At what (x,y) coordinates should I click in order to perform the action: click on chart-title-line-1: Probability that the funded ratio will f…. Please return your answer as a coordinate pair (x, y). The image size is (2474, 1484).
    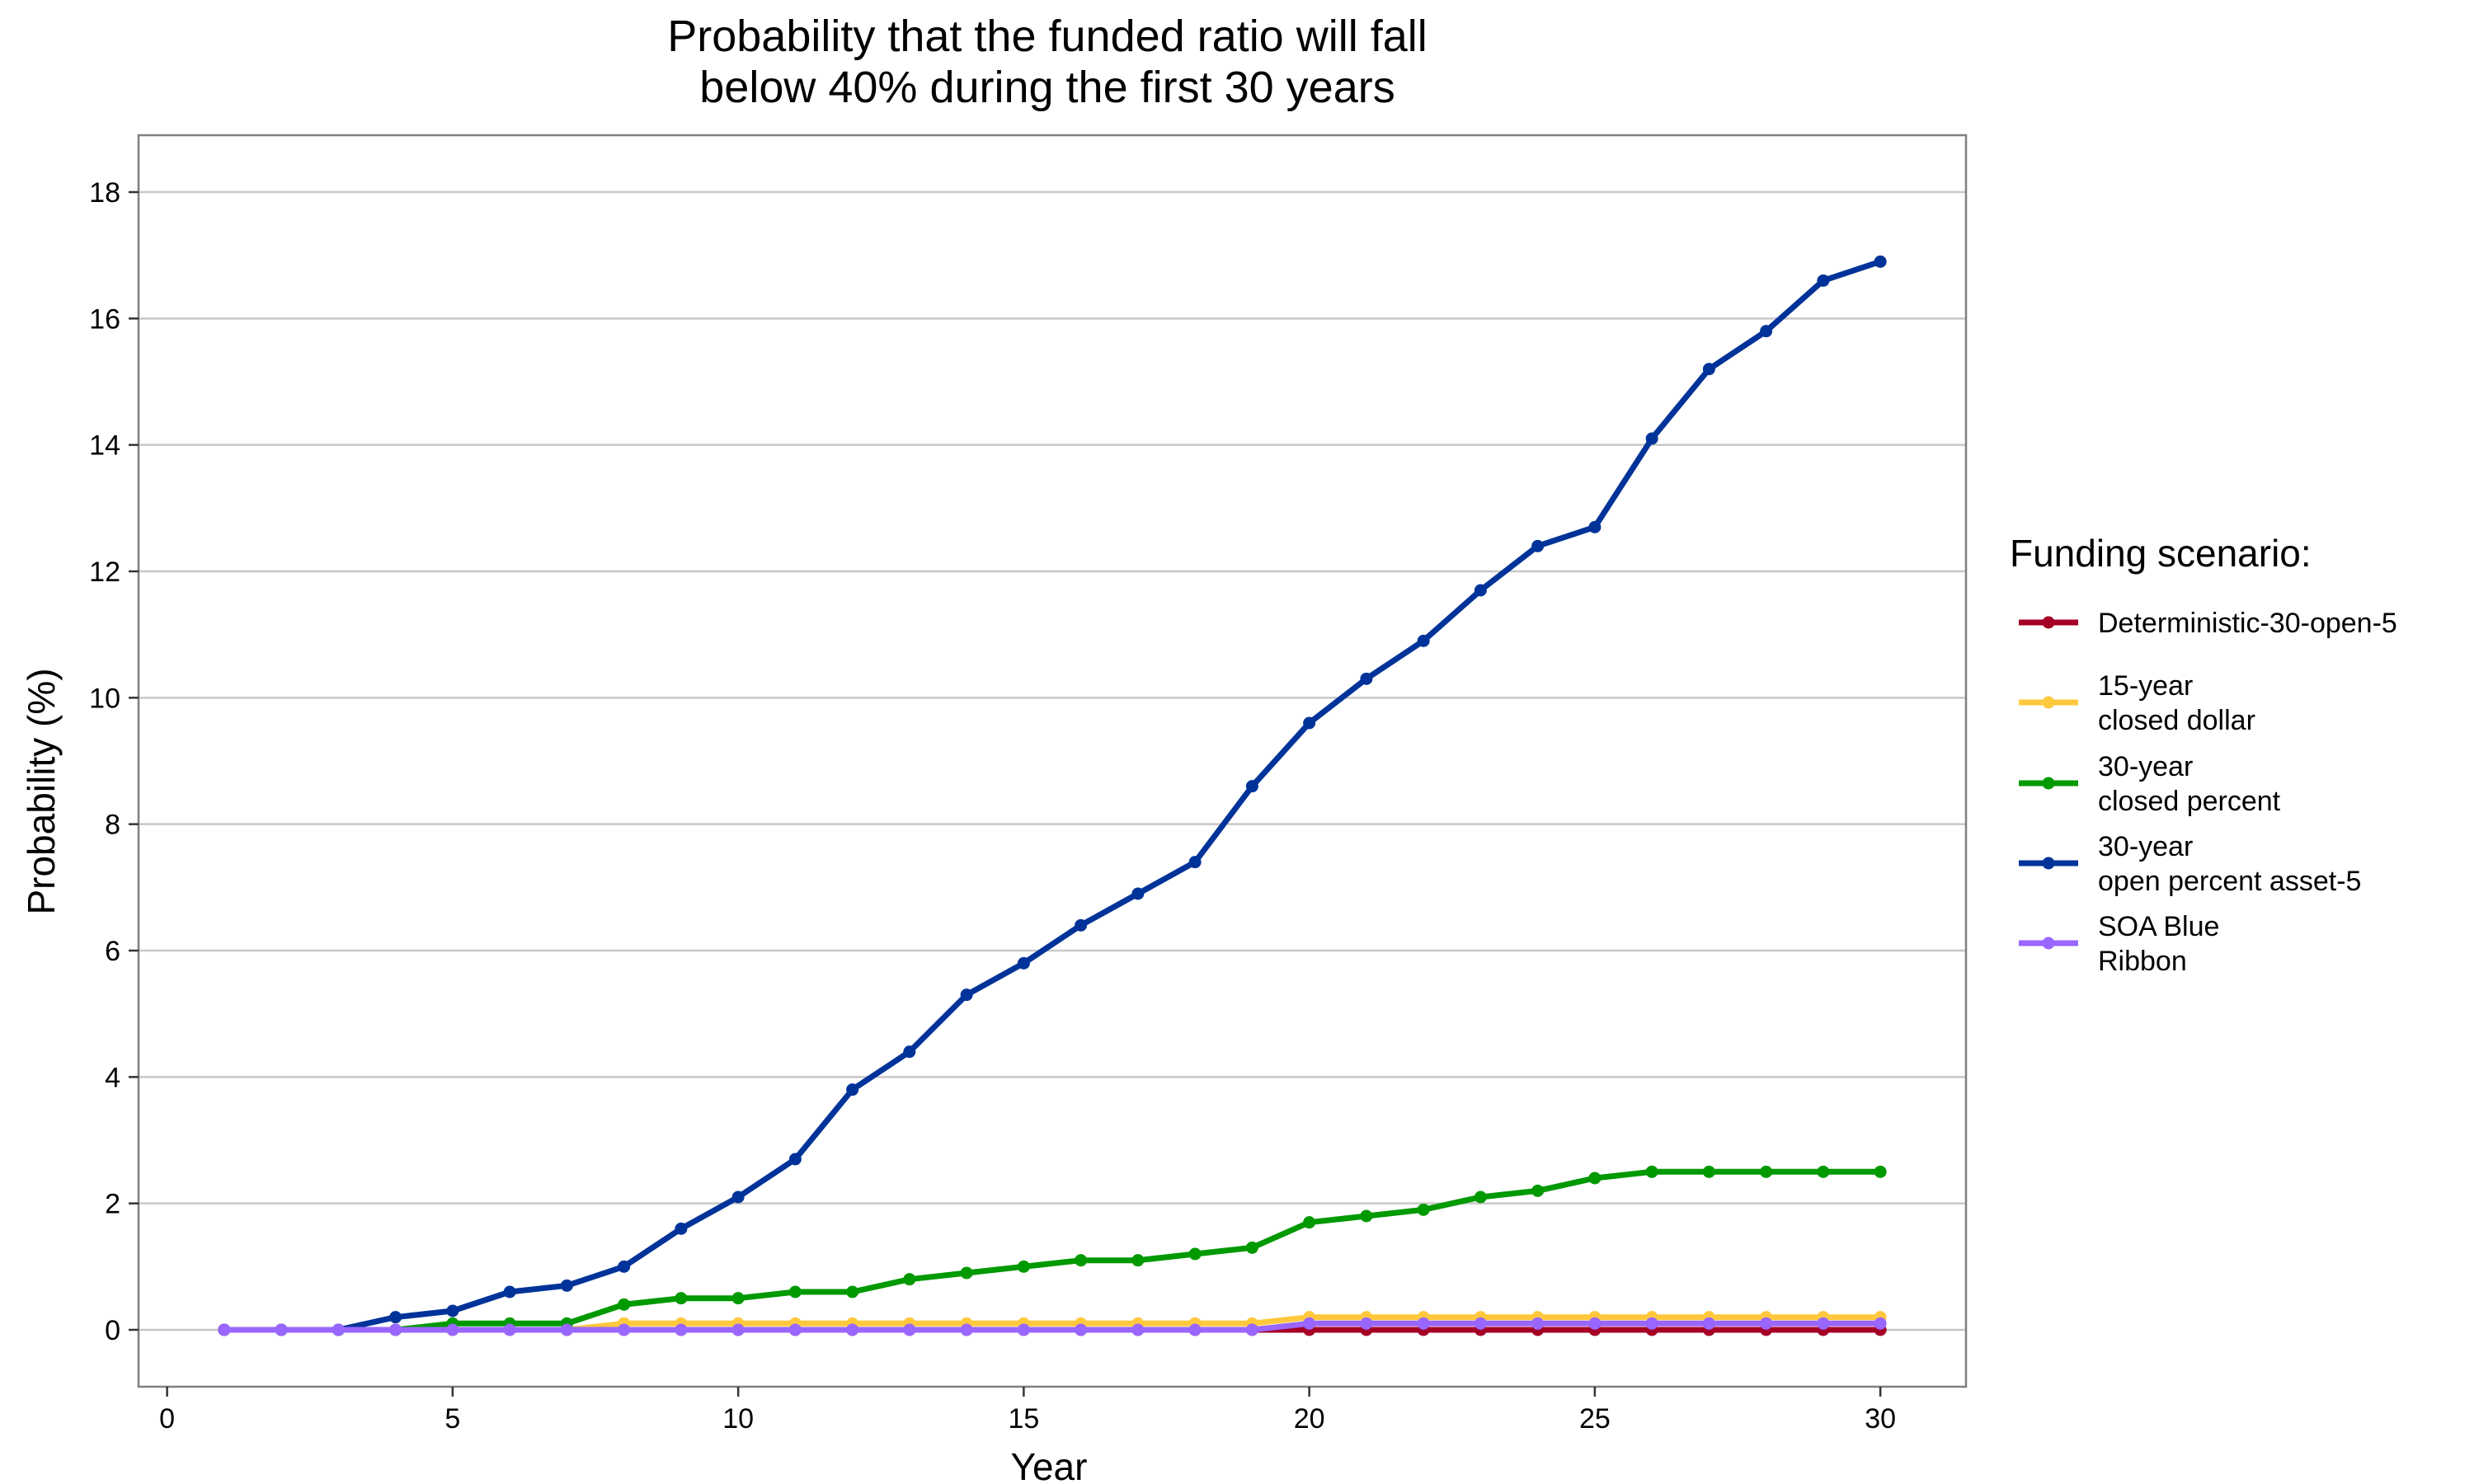
    Looking at the image, I should click on (1047, 36).